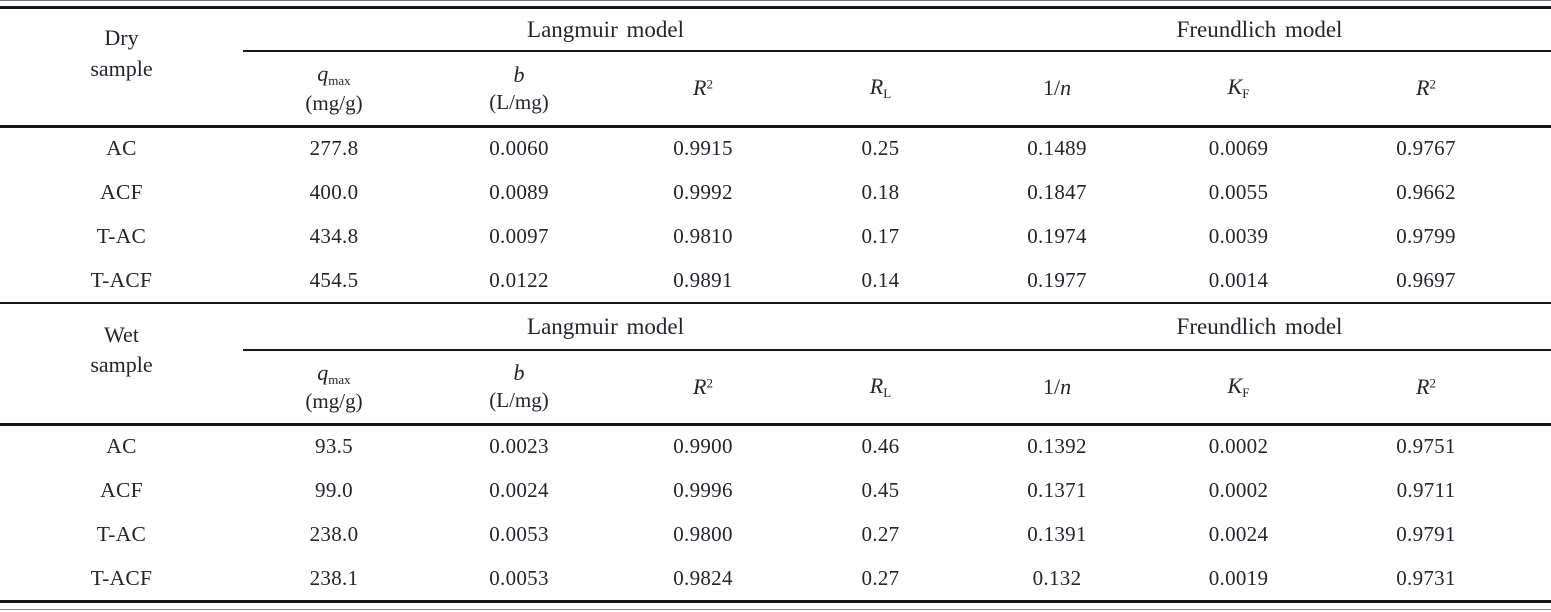 The image size is (1551, 612). I want to click on value-cell: 93.5, so click(334, 446).